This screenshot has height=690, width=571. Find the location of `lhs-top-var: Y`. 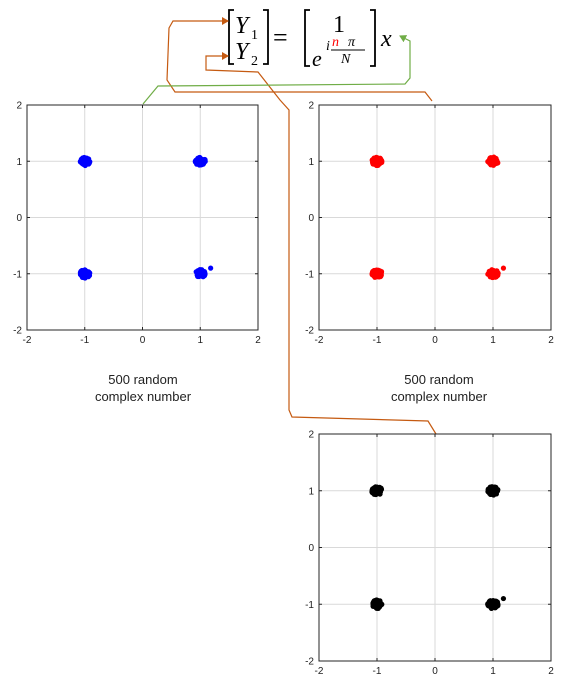

lhs-top-var: Y is located at coordinates (243, 26).